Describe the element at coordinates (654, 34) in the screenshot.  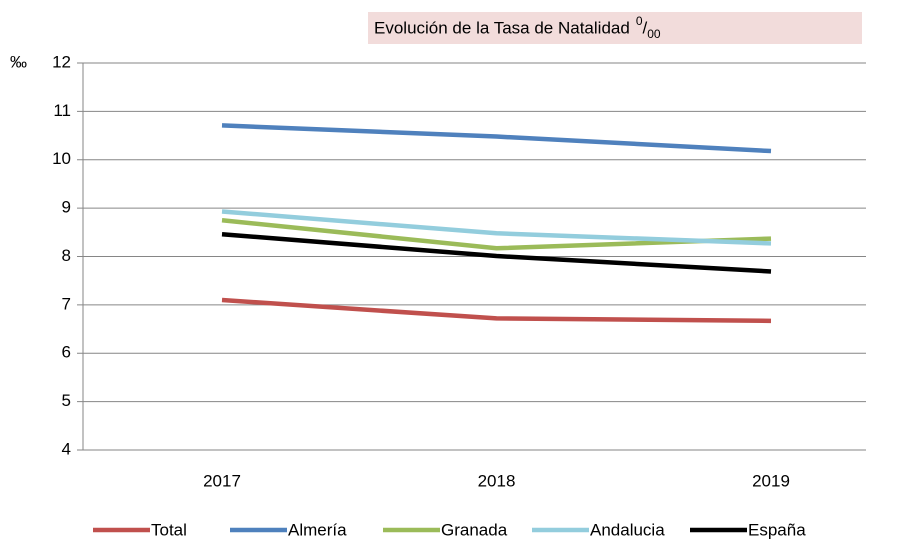
I see `title-unit-bottom: 00` at that location.